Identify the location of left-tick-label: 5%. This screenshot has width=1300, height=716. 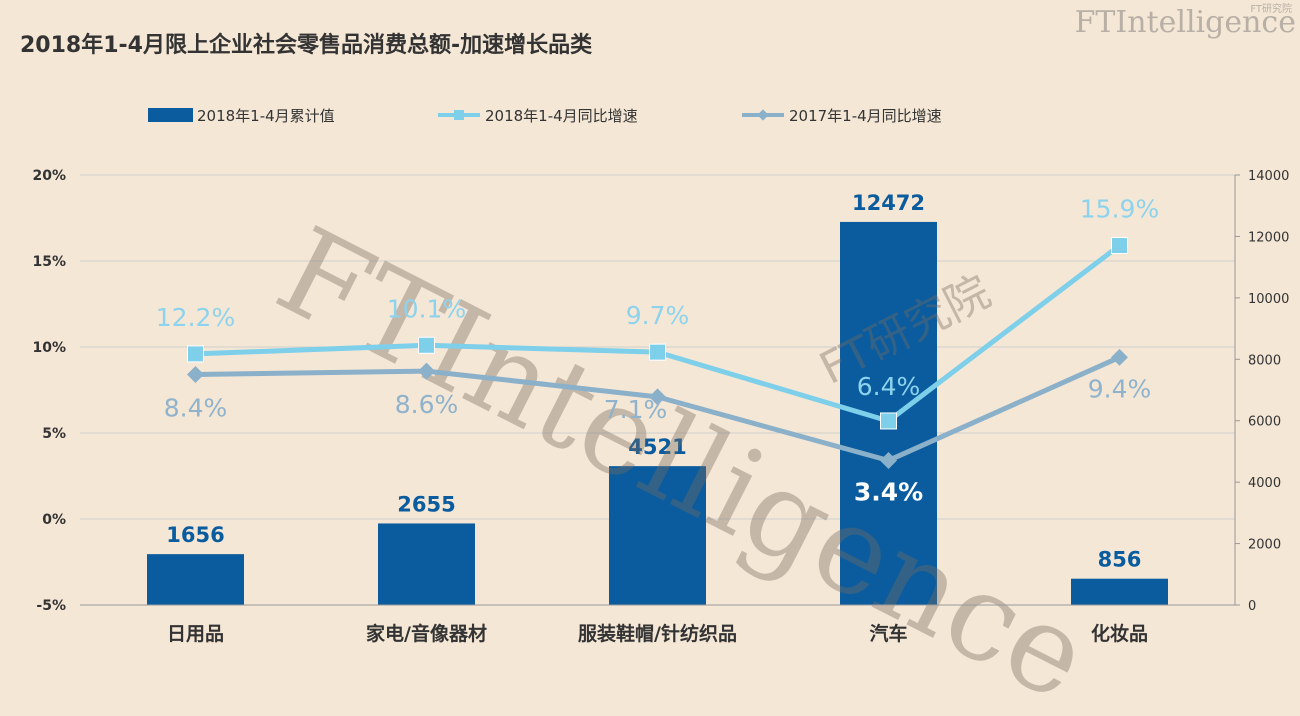
(54, 434).